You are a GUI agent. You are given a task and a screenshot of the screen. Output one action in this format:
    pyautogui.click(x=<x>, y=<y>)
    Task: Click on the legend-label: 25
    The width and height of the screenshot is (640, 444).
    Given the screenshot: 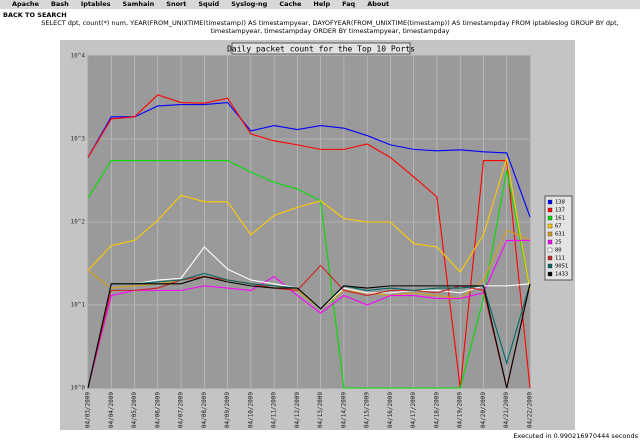 What is the action you would take?
    pyautogui.click(x=558, y=243)
    